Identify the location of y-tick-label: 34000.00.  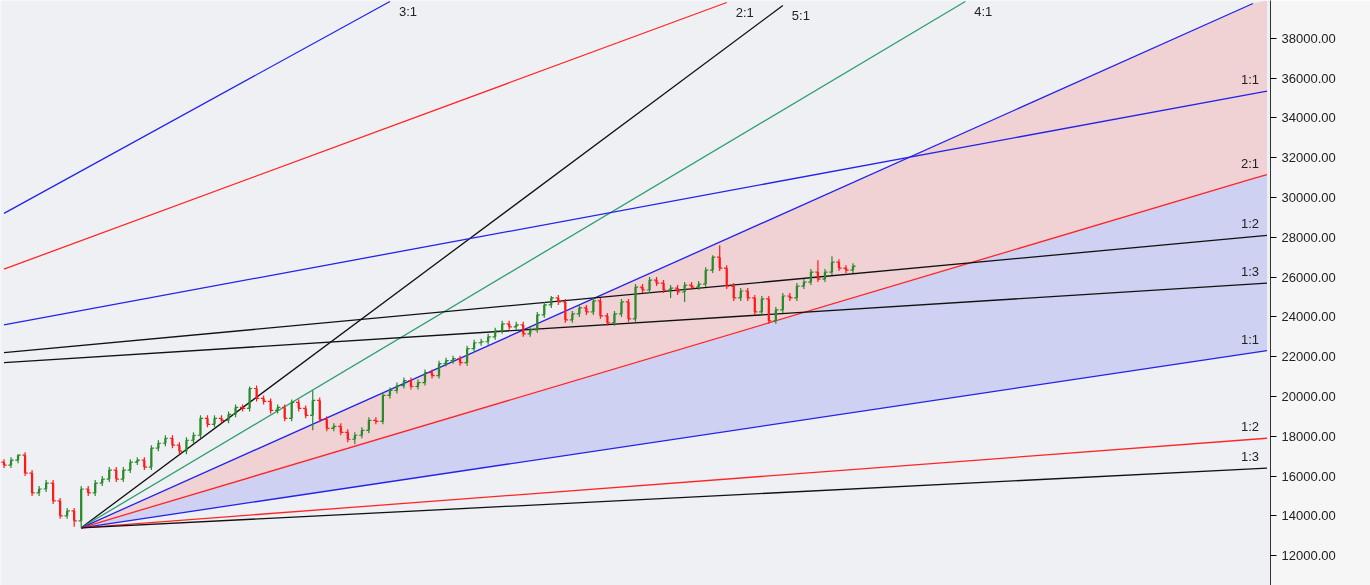
(1308, 118).